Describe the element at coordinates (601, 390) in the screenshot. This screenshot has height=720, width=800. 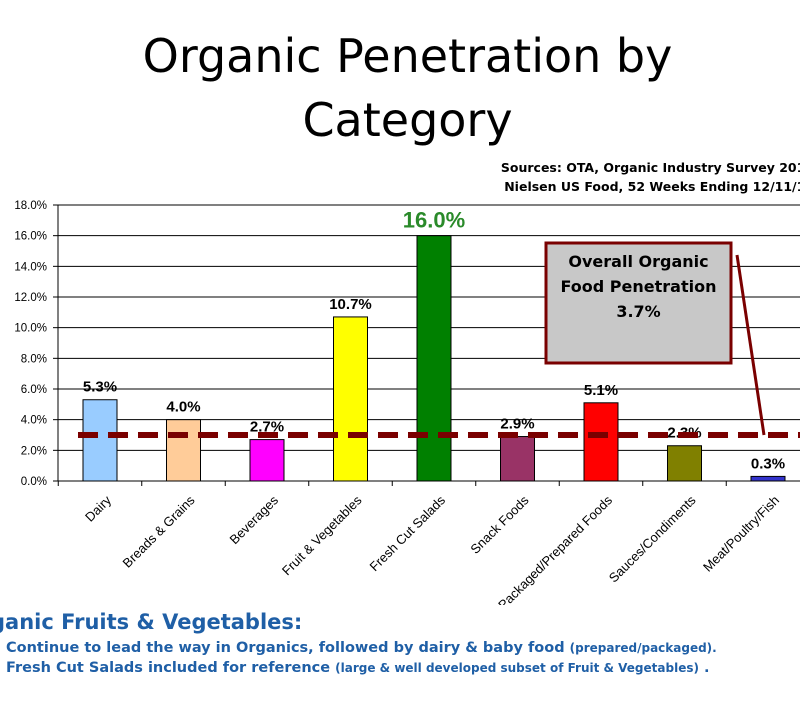
I see `data-label: 5.1%` at that location.